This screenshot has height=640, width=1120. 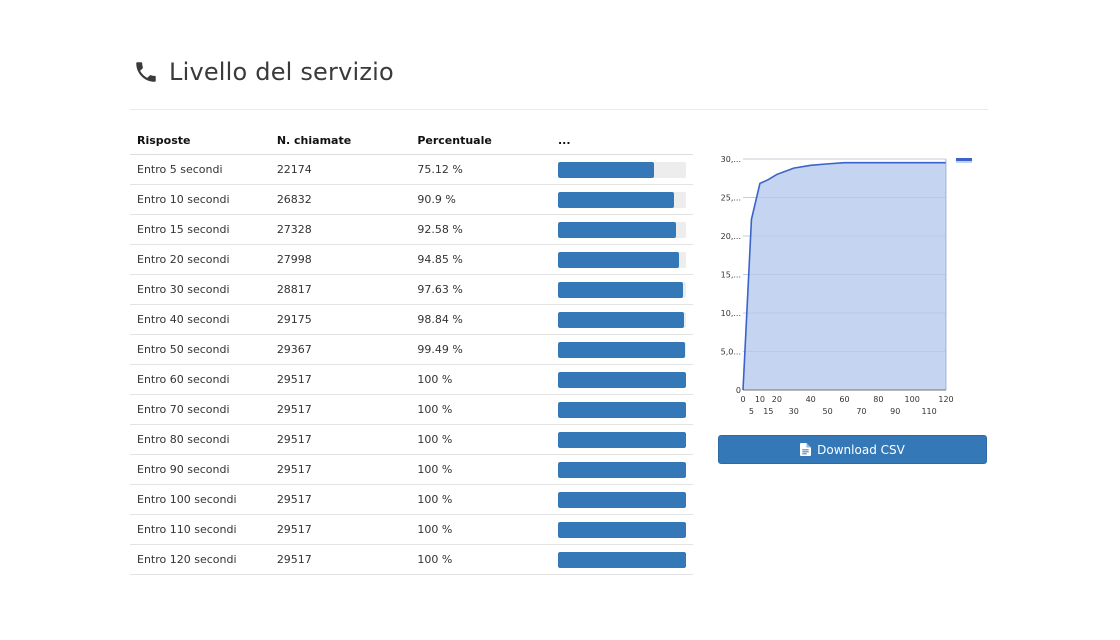 I want to click on legend-swatch-fill, so click(x=964, y=162).